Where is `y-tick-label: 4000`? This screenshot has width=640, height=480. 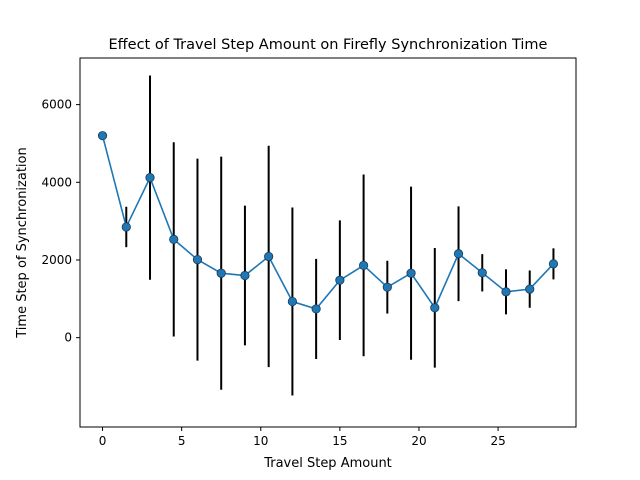 y-tick-label: 4000 is located at coordinates (56, 182).